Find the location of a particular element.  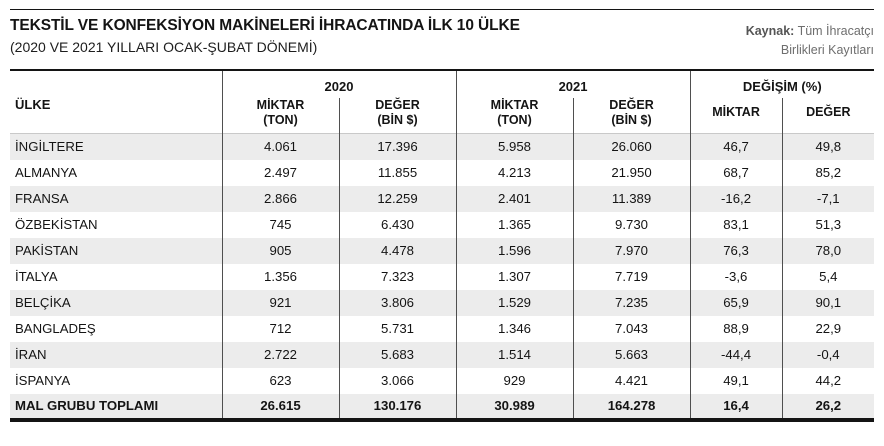

cell-2021-value: 7.235 is located at coordinates (631, 302).